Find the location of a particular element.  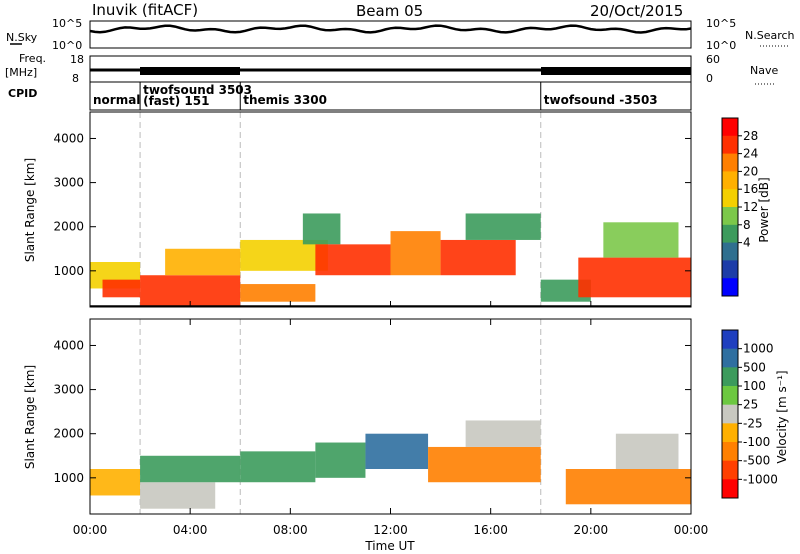

velocity-colorbar-label-2: 100 is located at coordinates (754, 386).